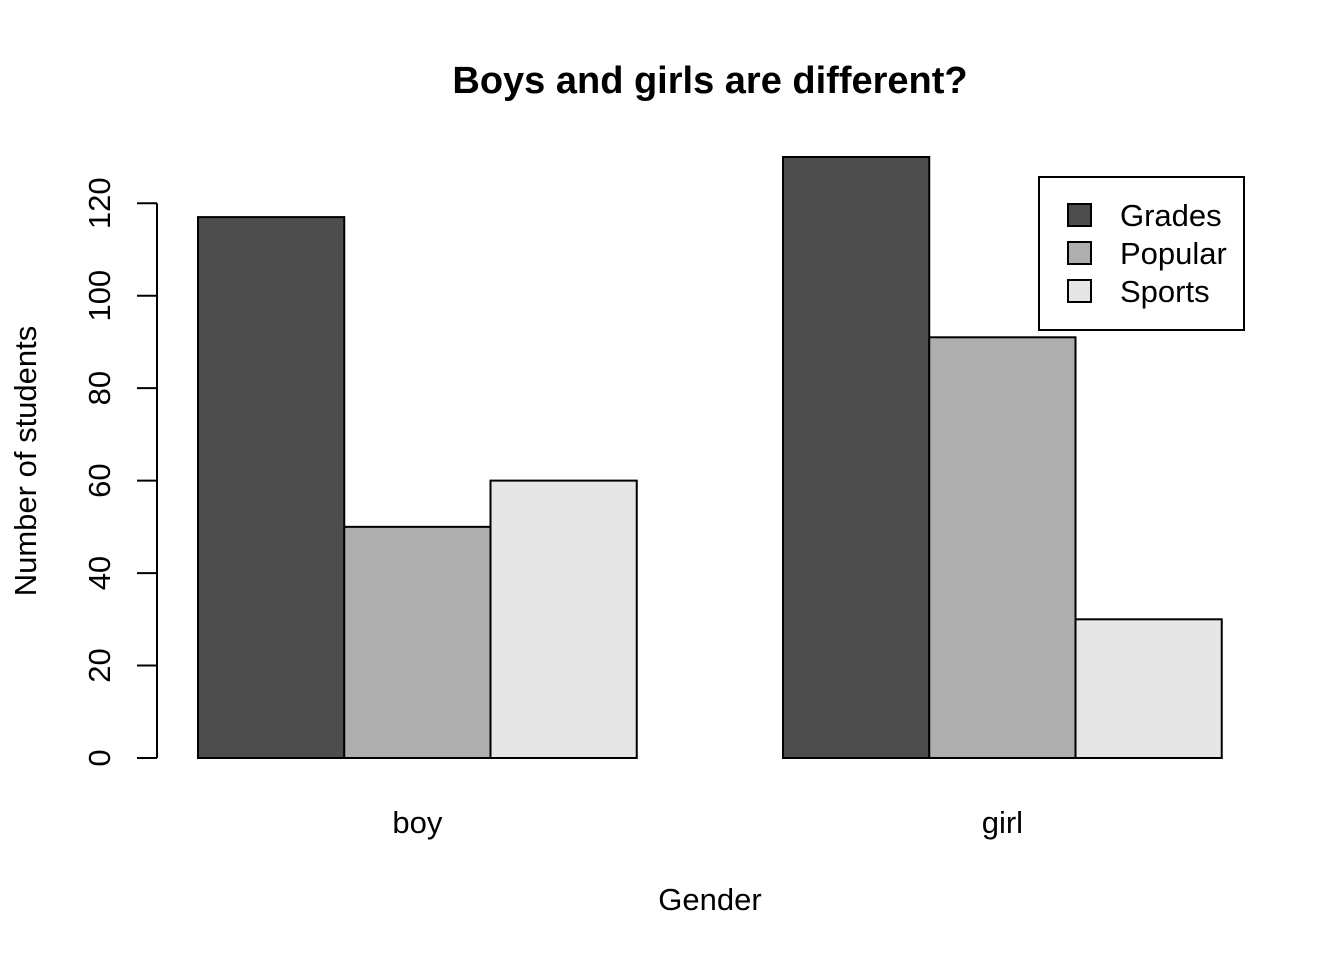 This screenshot has width=1344, height=960. I want to click on legend-label-grades: Grades, so click(1171, 215).